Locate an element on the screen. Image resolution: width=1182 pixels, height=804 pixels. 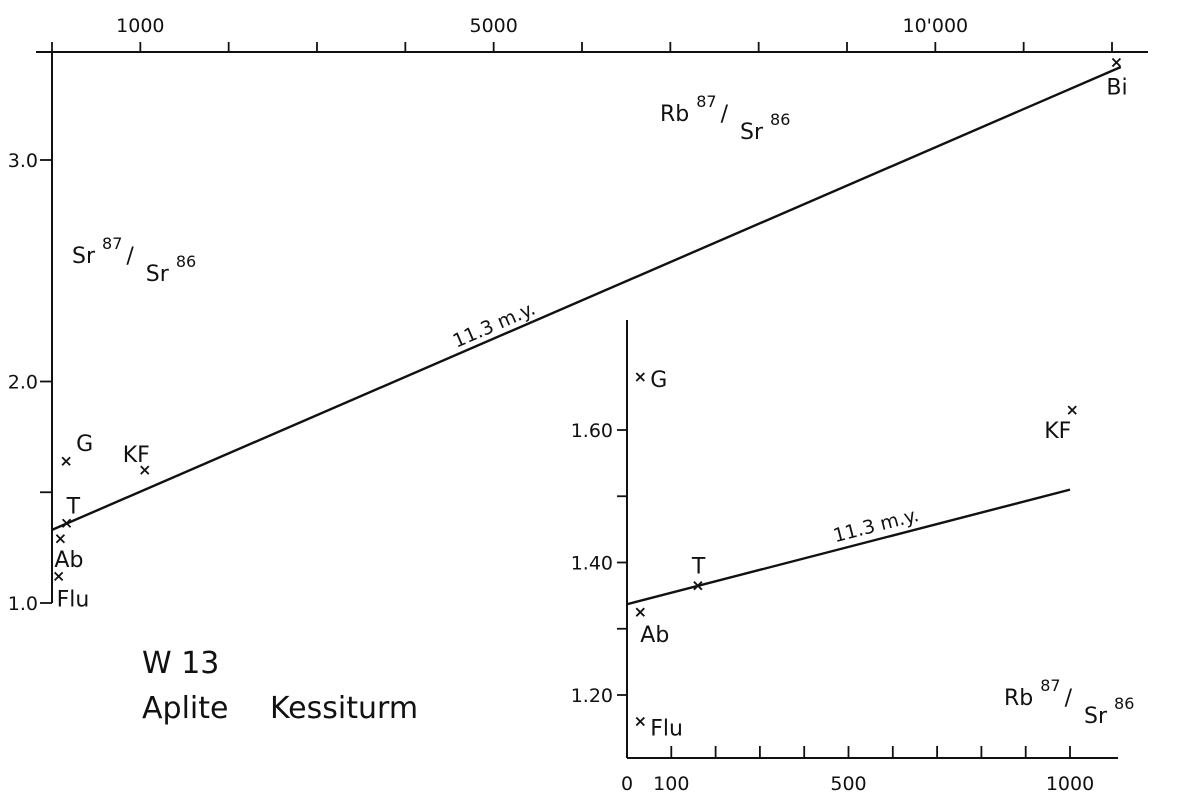
x-tick-label: 10'000 is located at coordinates (935, 26).